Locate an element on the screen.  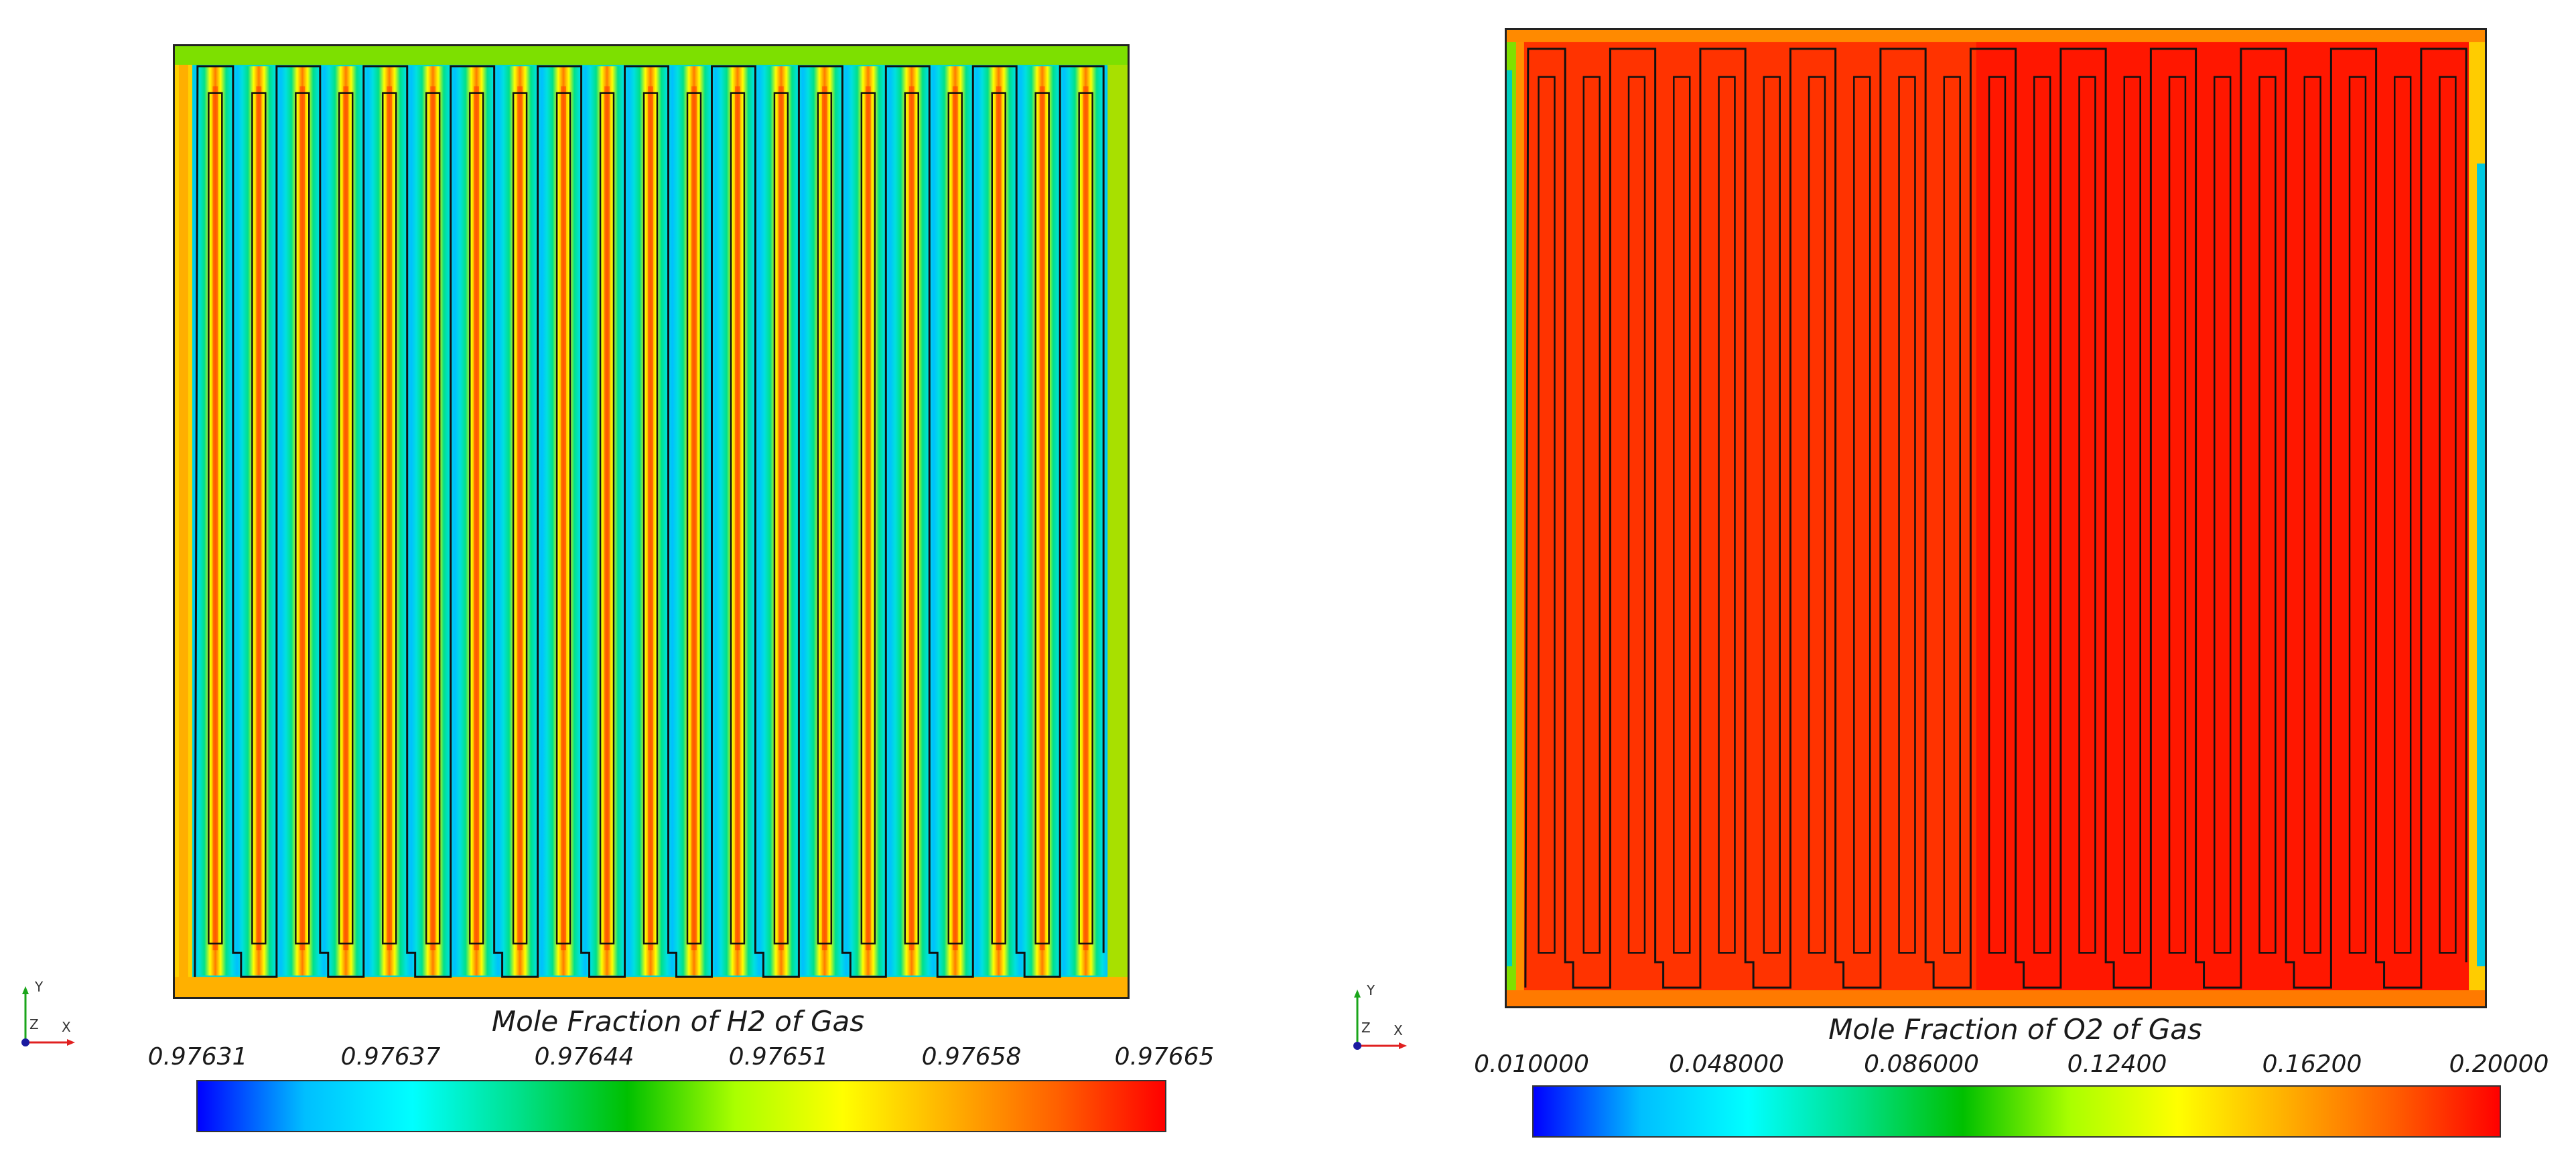
h2-tick-label: 0.97658 is located at coordinates (971, 1057).